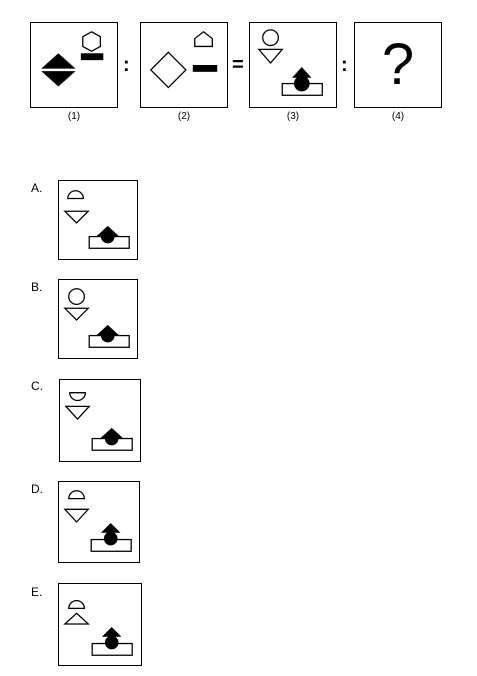  I want to click on option-c-shapes, so click(98, 421).